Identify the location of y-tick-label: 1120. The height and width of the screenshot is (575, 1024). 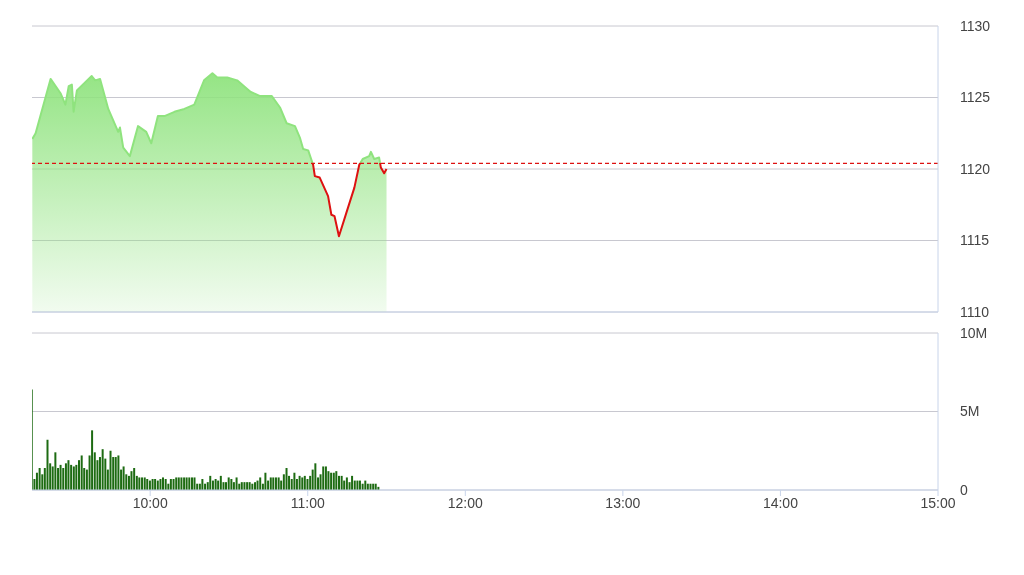
(975, 168).